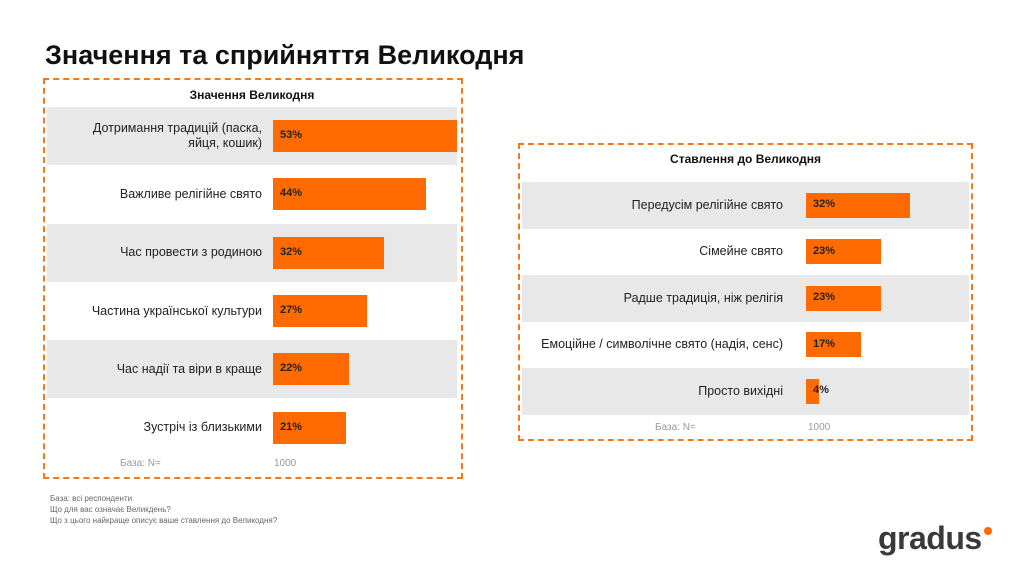  Describe the element at coordinates (291, 426) in the screenshot. I see `value-label: 21%` at that location.